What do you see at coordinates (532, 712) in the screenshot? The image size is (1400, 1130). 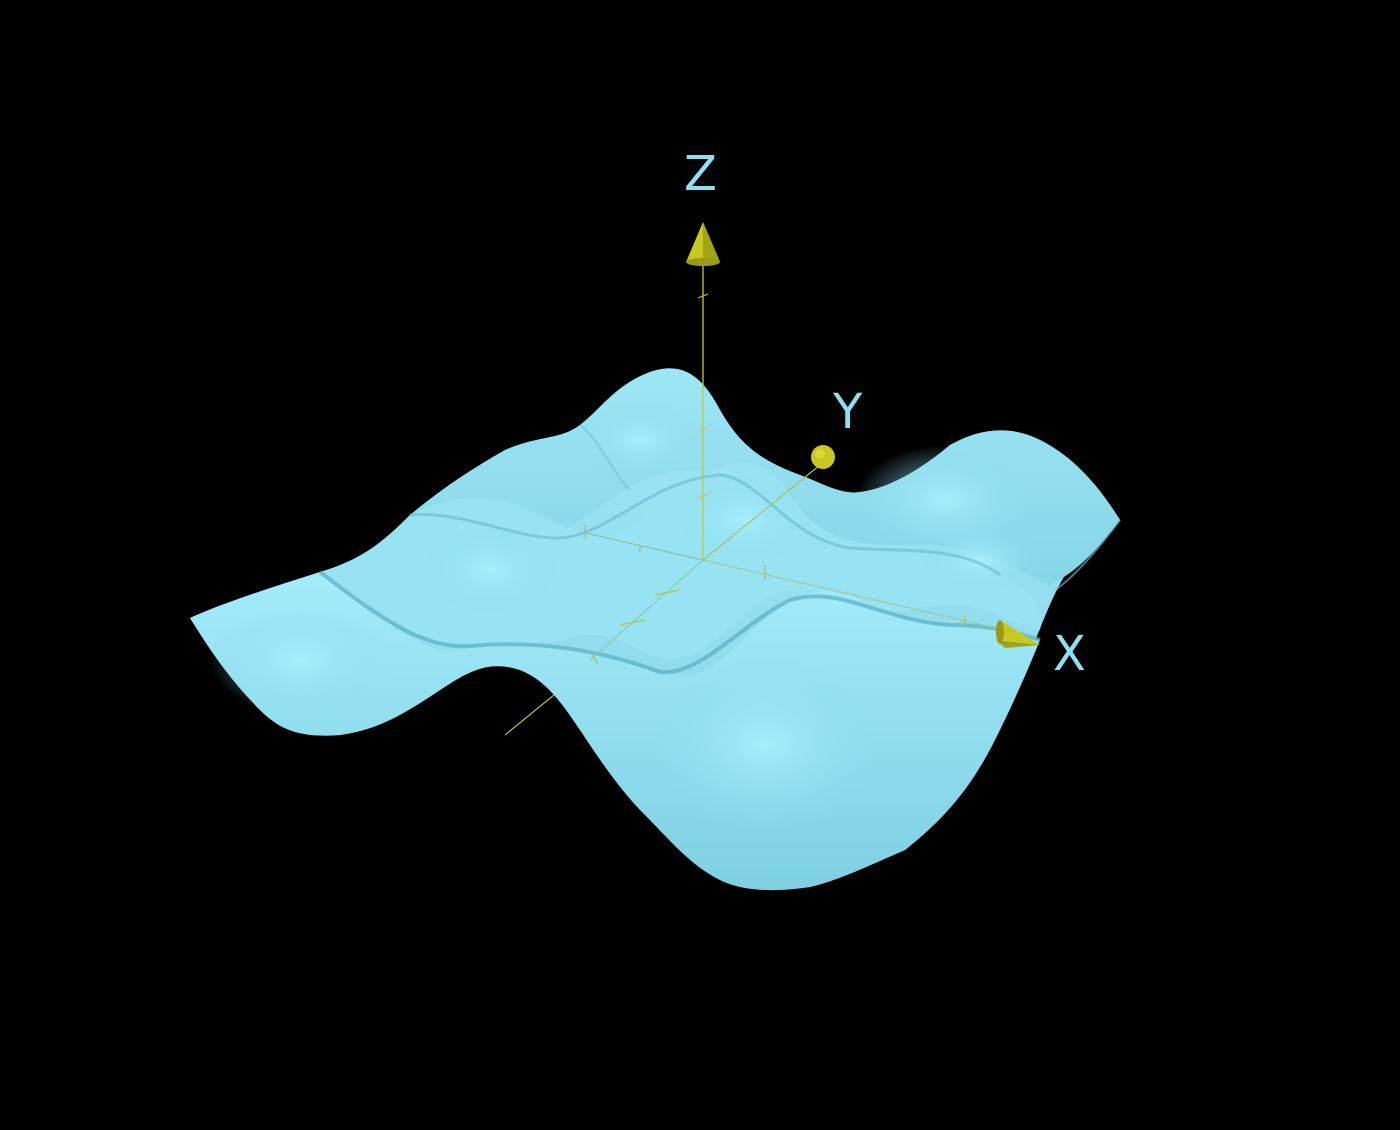 I see `y-axis-line-lower` at bounding box center [532, 712].